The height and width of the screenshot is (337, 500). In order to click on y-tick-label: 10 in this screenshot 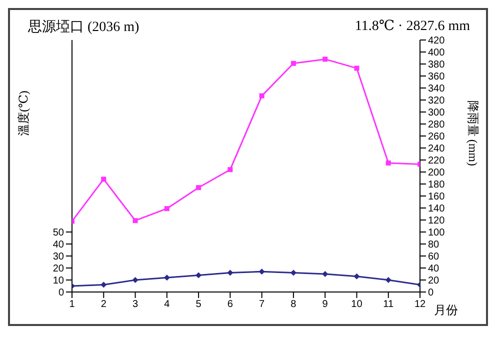, I will do `click(58, 281)`.